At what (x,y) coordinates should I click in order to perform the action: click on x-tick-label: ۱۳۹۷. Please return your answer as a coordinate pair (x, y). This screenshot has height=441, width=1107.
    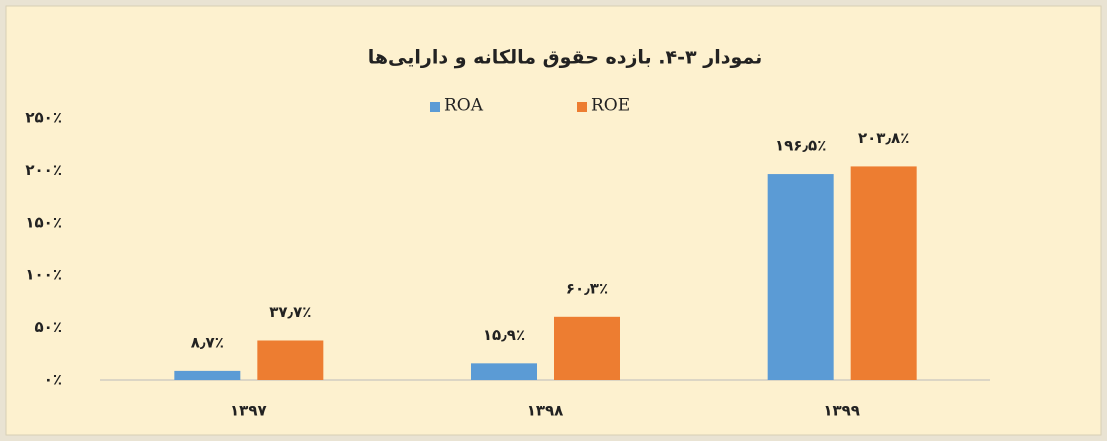
    Looking at the image, I should click on (248, 411).